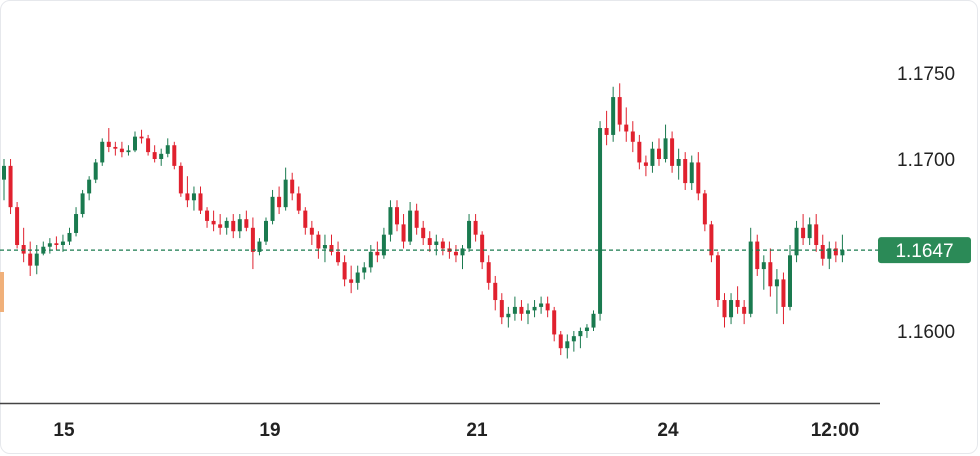  I want to click on x-tick-label: 24, so click(668, 430).